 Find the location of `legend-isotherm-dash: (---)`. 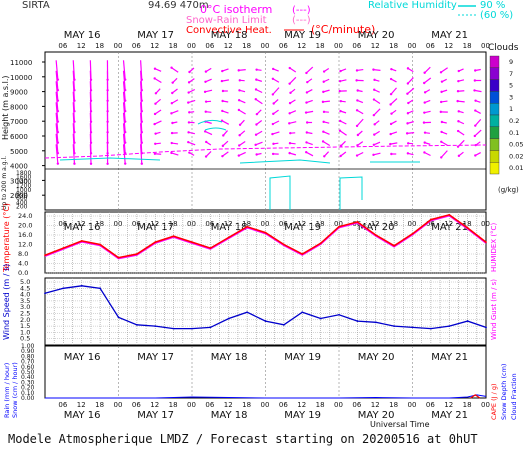

legend-isotherm-dash: (---) is located at coordinates (301, 10).